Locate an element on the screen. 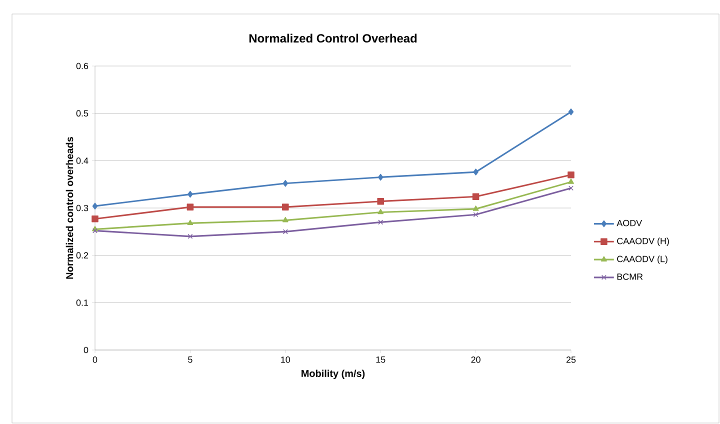 This screenshot has height=424, width=720. y-tick-label: 0 is located at coordinates (86, 350).